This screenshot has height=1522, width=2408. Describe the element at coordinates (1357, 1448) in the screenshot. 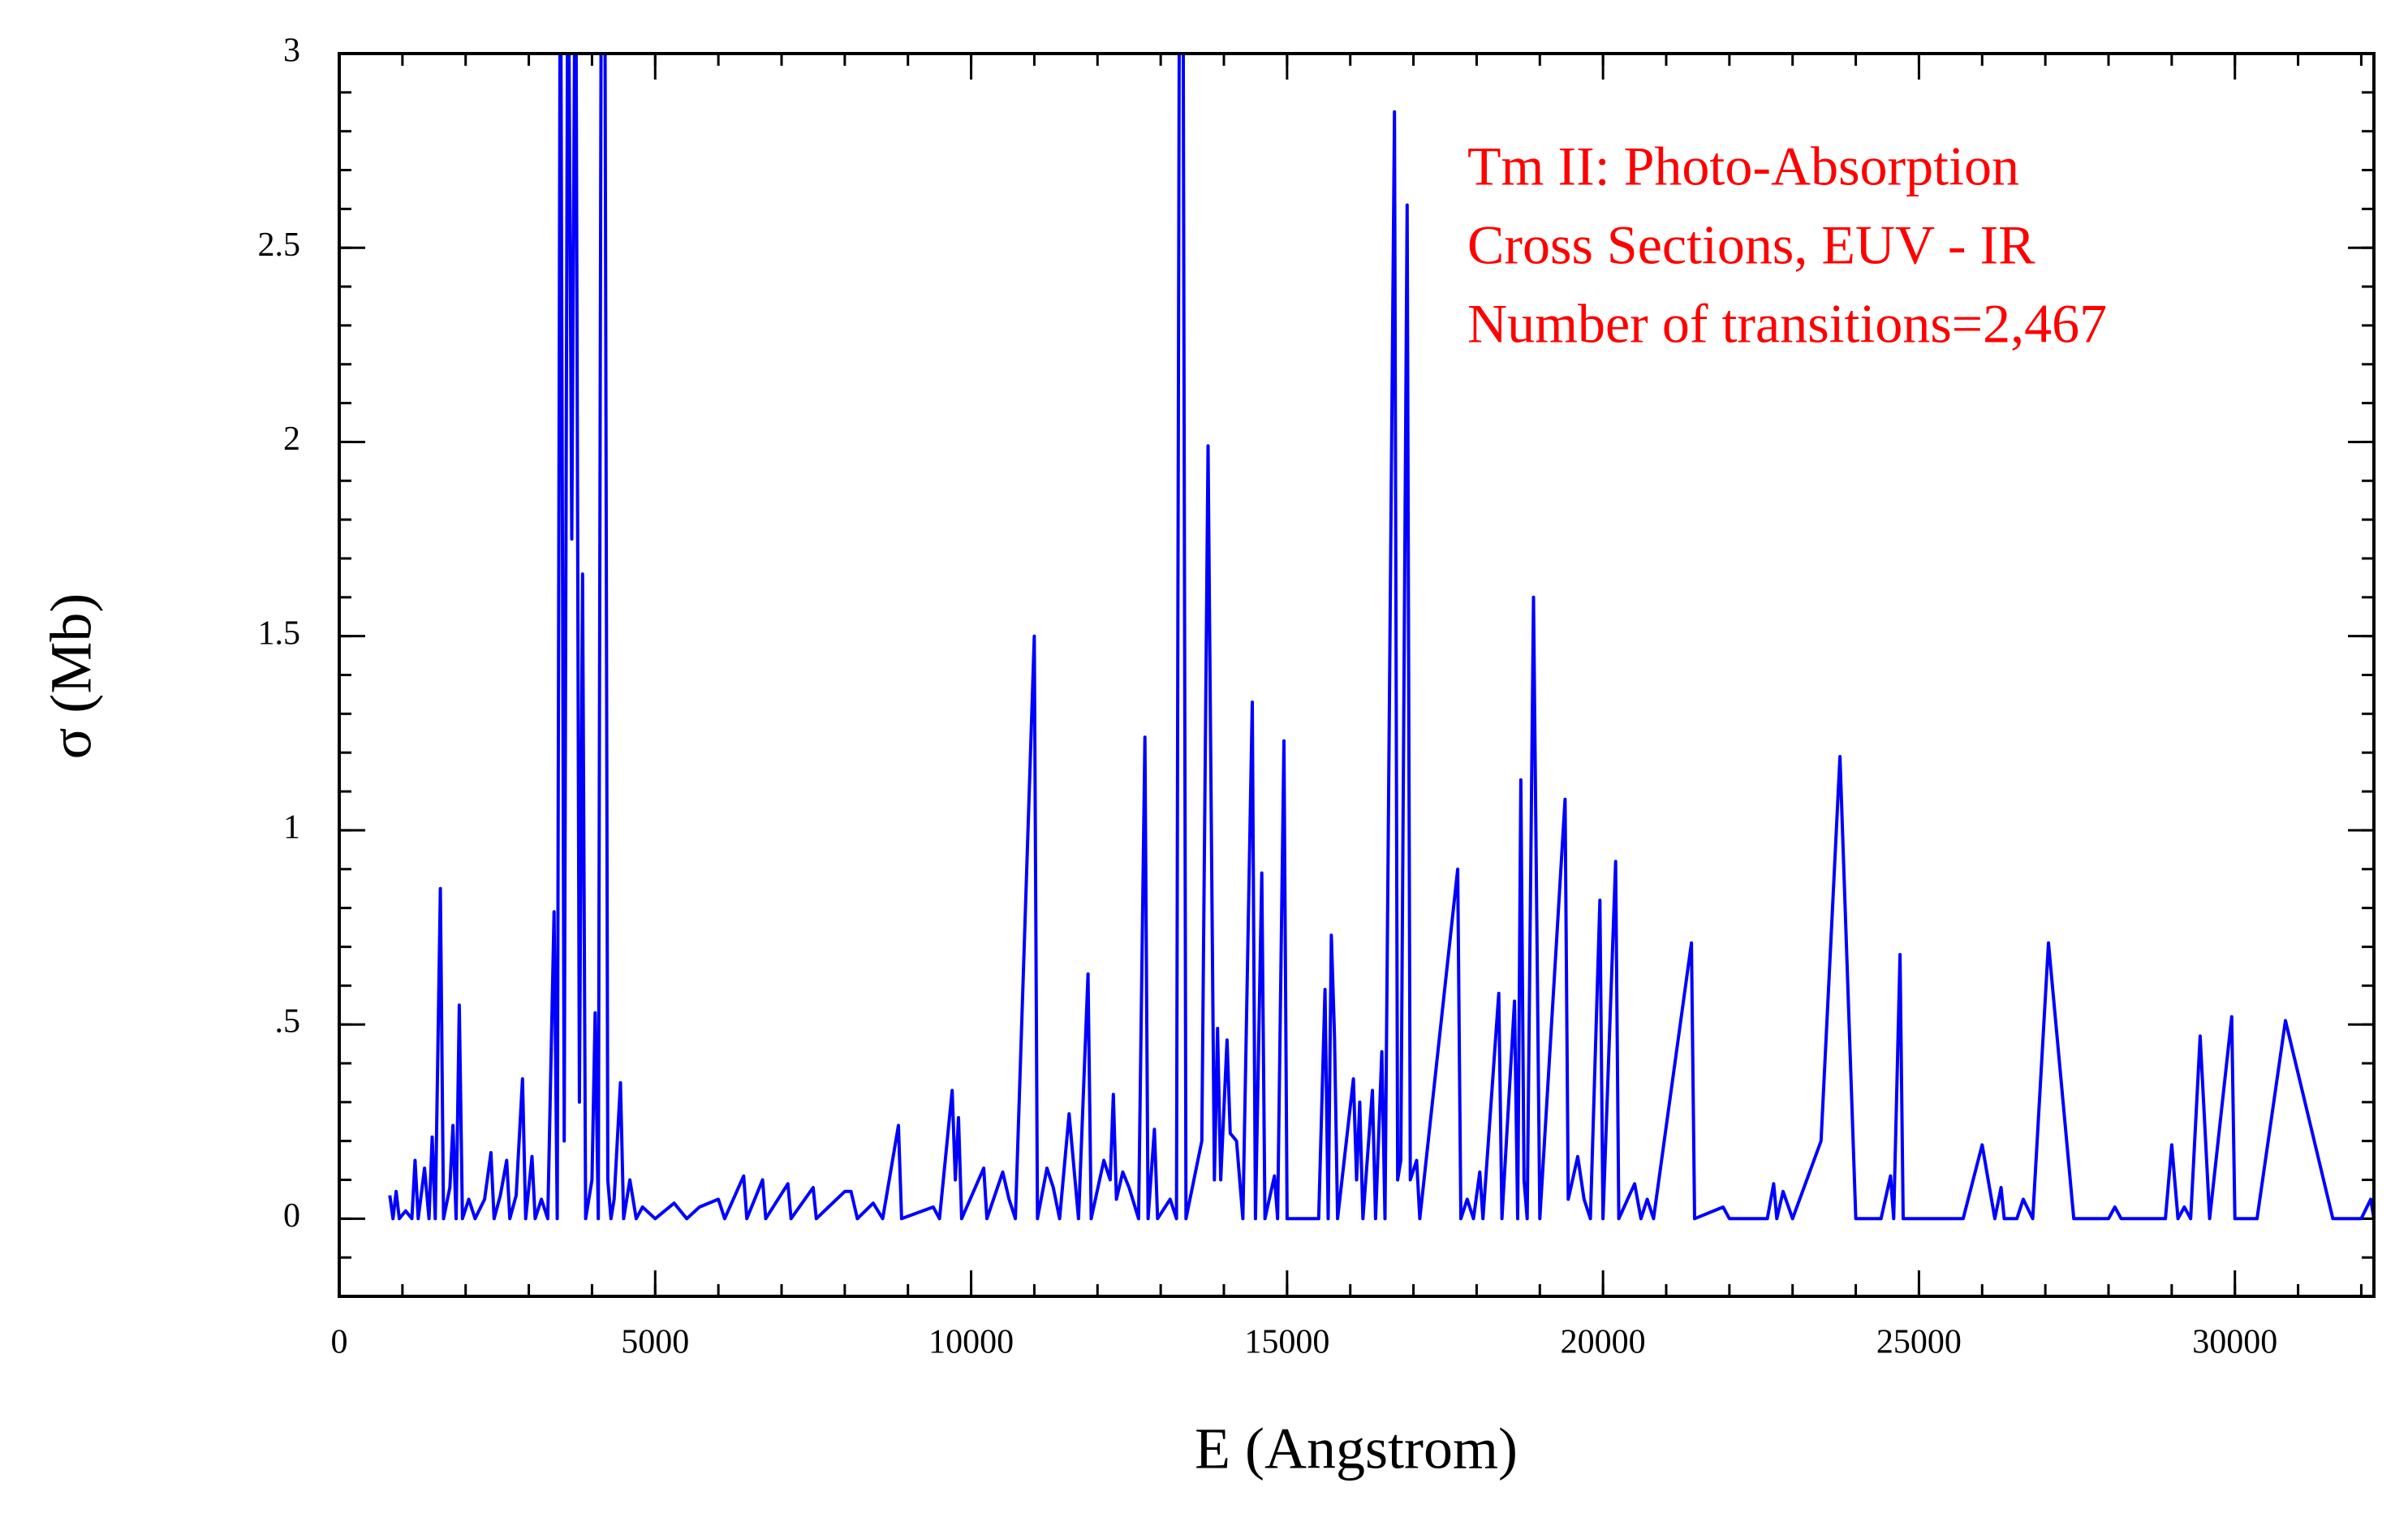

I see `x-axis-label: E (Angstrom)` at that location.